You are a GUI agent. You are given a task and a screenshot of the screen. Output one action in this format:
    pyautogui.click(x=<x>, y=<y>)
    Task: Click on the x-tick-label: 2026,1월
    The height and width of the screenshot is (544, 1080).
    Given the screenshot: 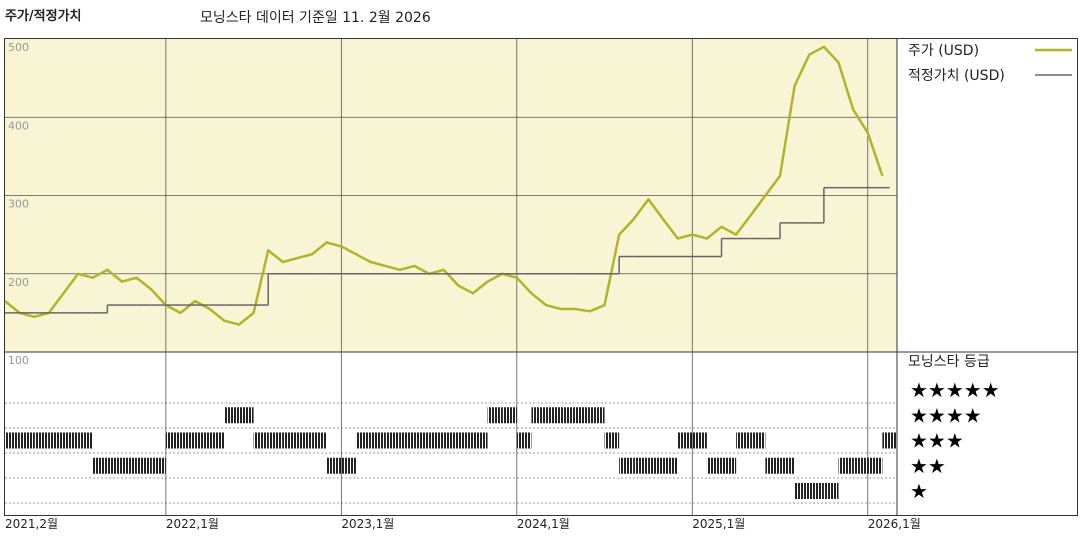 What is the action you would take?
    pyautogui.click(x=894, y=524)
    